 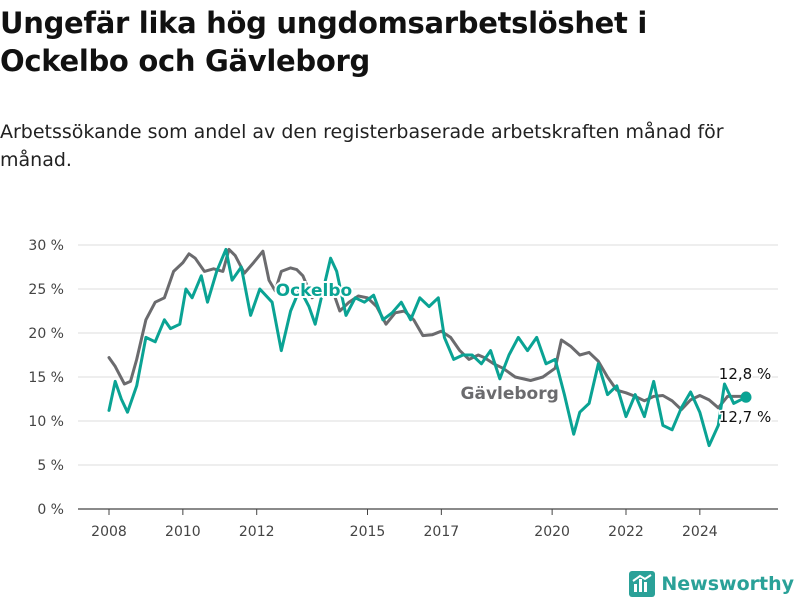 I want to click on end-label-ockelbo: 12,7 %, so click(x=745, y=417).